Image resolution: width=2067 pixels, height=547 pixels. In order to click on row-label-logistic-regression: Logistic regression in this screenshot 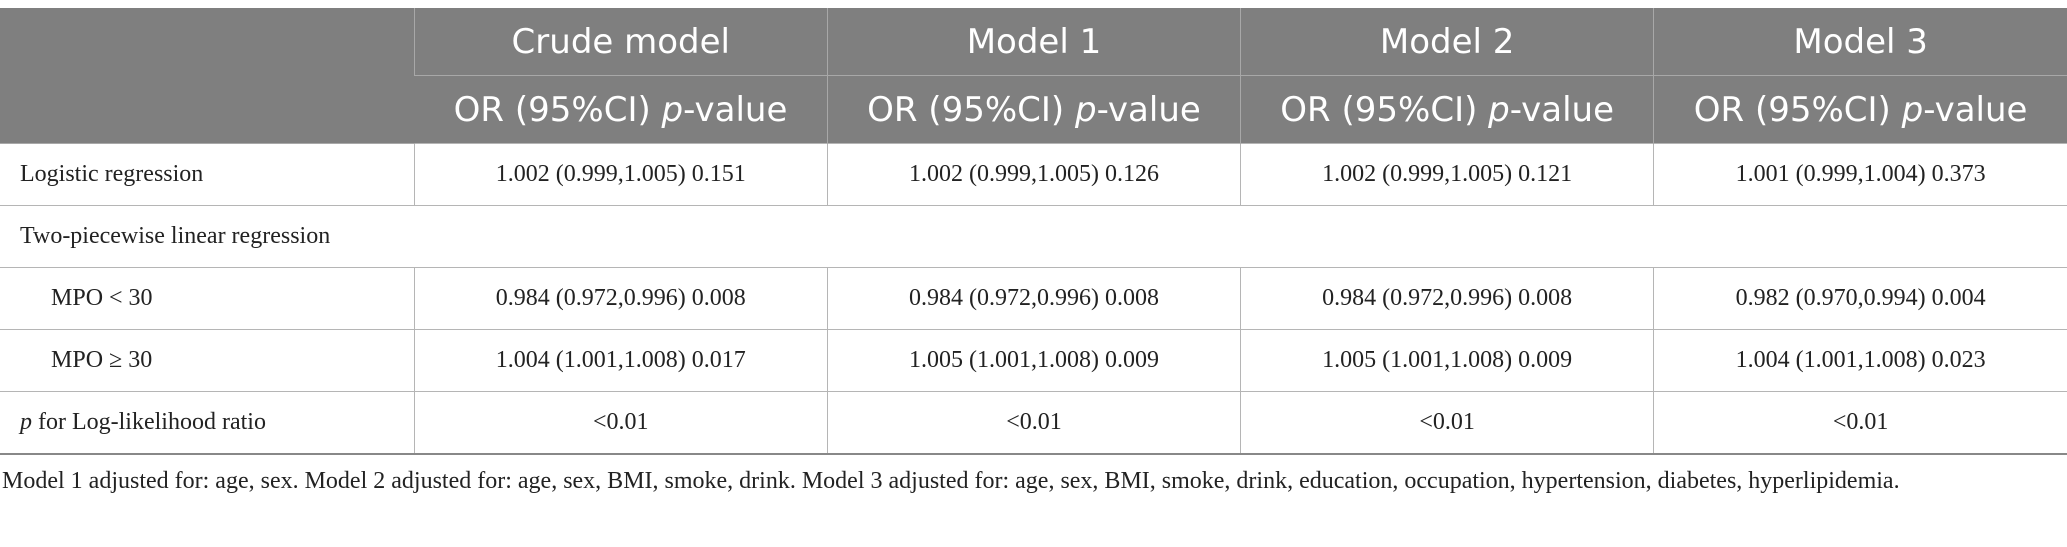, I will do `click(207, 174)`.